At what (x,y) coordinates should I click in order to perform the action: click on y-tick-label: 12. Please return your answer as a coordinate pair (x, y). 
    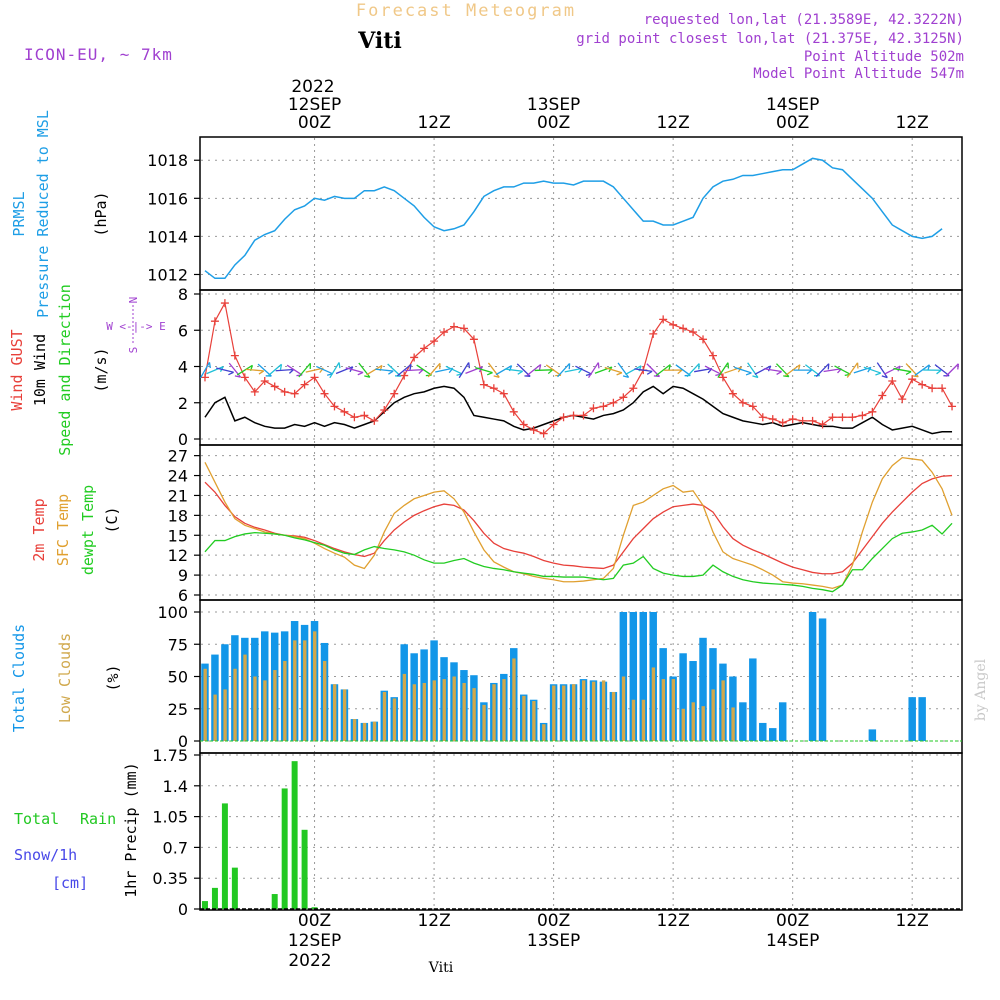
    Looking at the image, I should click on (178, 555).